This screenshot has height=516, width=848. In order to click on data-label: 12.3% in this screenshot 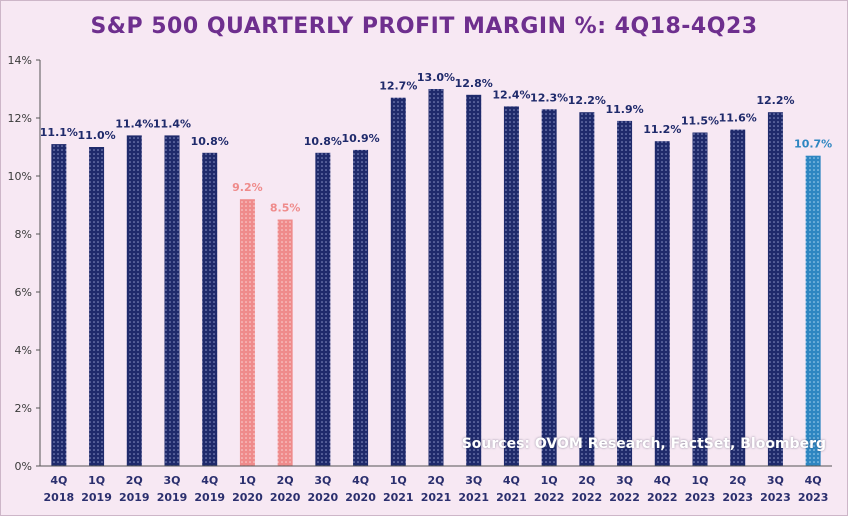, I will do `click(549, 97)`.